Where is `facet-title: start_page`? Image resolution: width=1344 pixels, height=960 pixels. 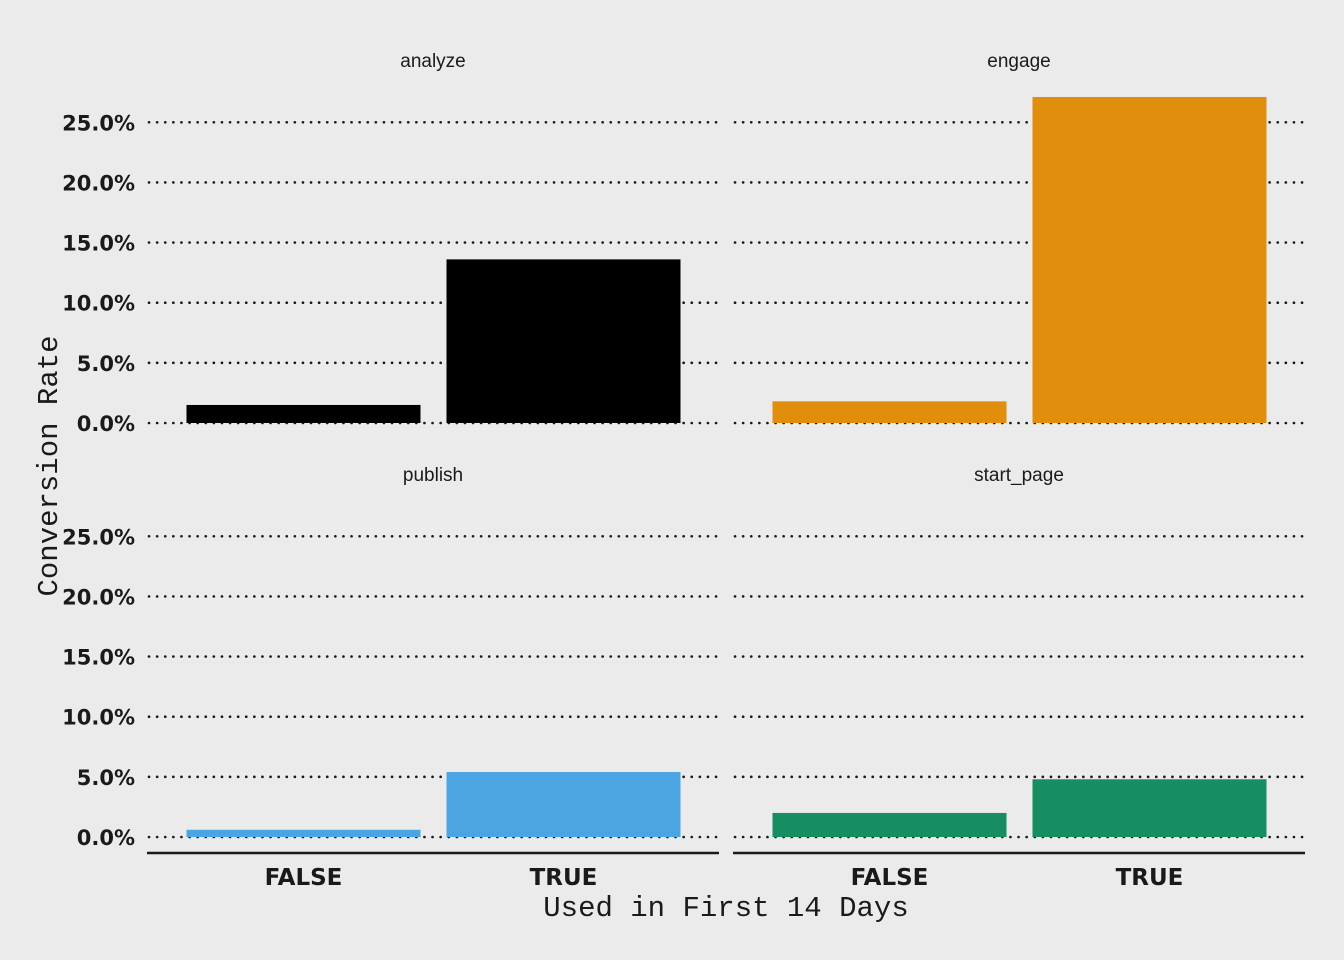 facet-title: start_page is located at coordinates (1019, 475).